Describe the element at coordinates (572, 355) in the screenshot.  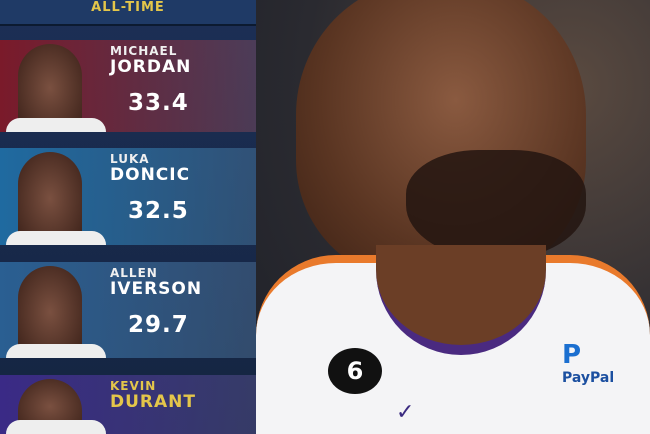
I see `paypal-logo-icon: P` at that location.